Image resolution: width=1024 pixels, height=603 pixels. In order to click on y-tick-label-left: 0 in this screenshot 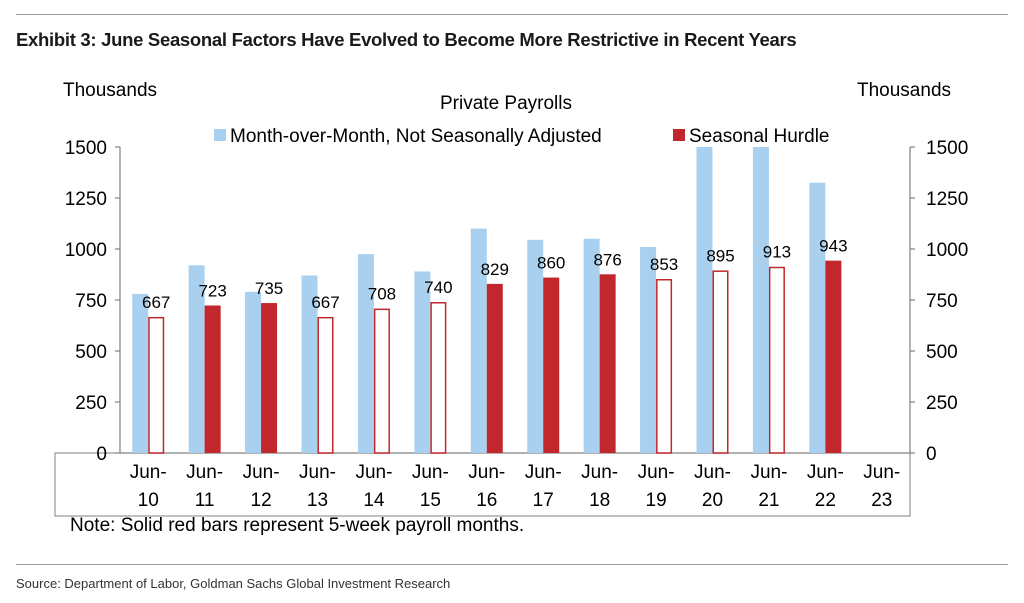, I will do `click(101, 454)`.